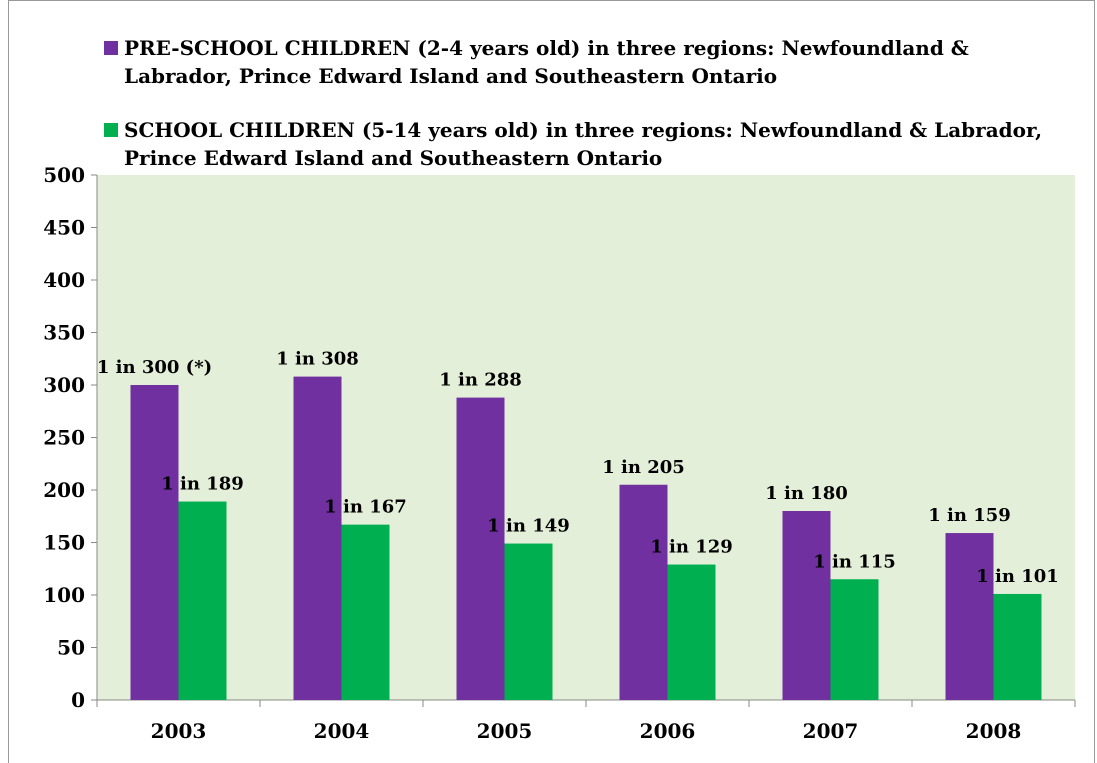 The height and width of the screenshot is (763, 1097). What do you see at coordinates (179, 731) in the screenshot?
I see `x-tick-label: 2003` at bounding box center [179, 731].